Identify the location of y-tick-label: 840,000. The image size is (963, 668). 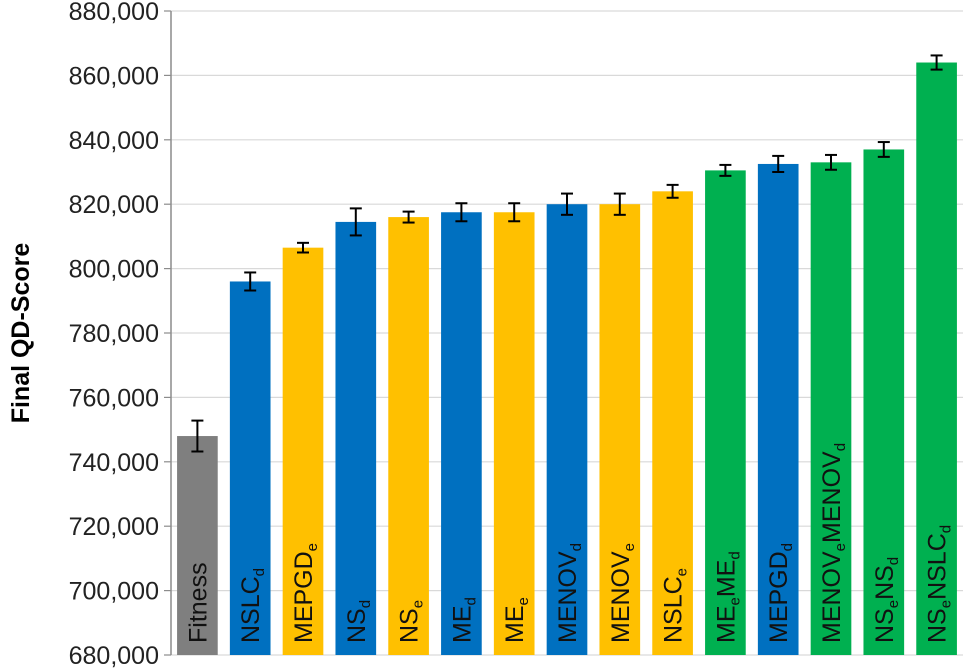
(114, 141).